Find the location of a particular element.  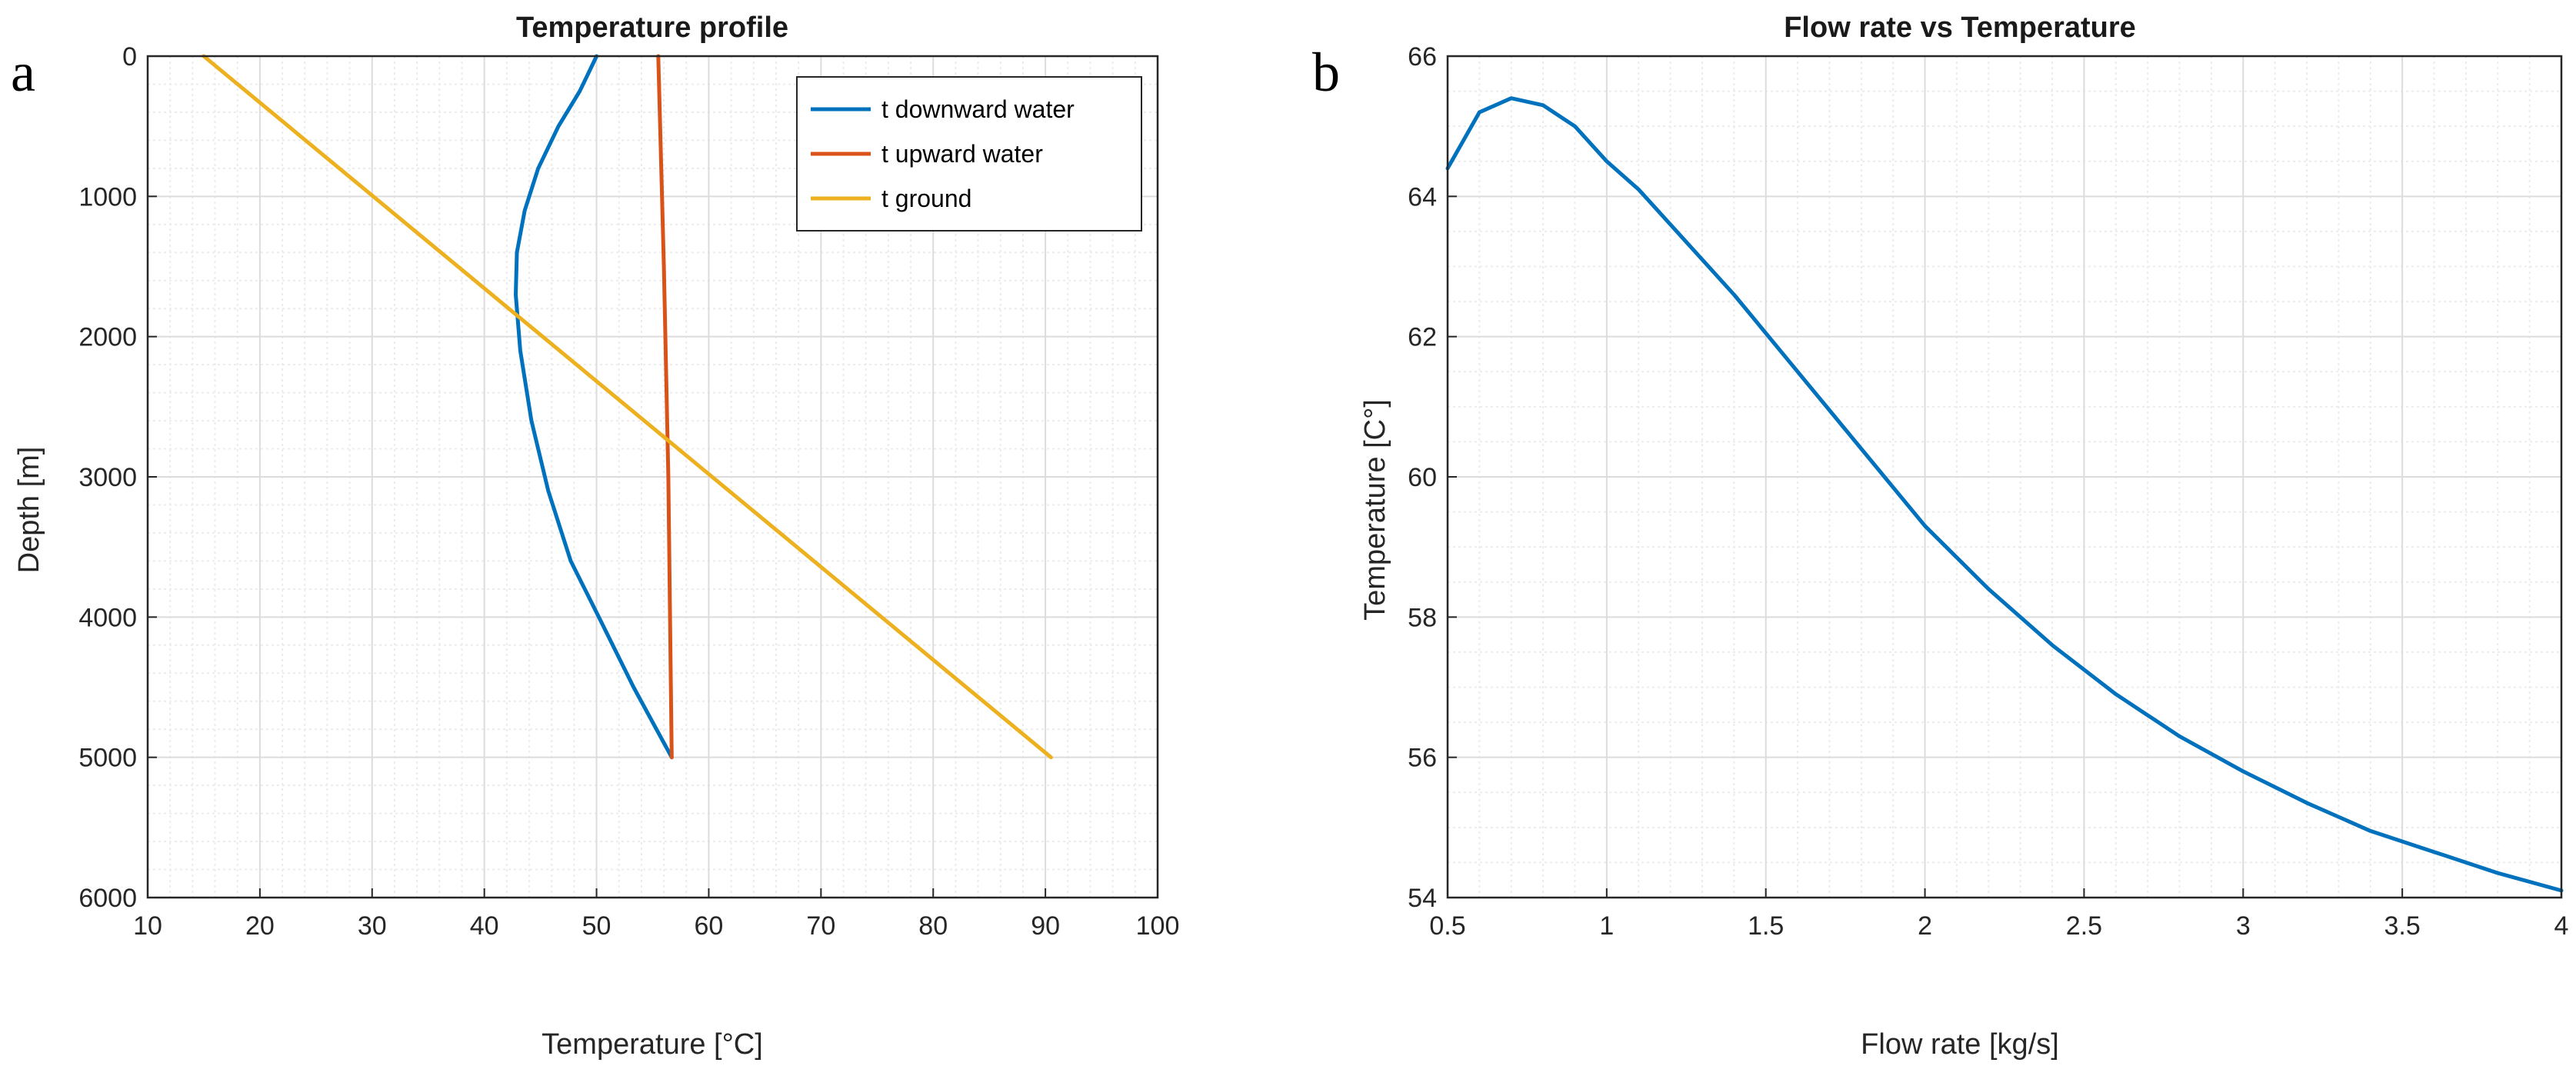

chart-b-xtick-label: 1.5 is located at coordinates (1766, 926).